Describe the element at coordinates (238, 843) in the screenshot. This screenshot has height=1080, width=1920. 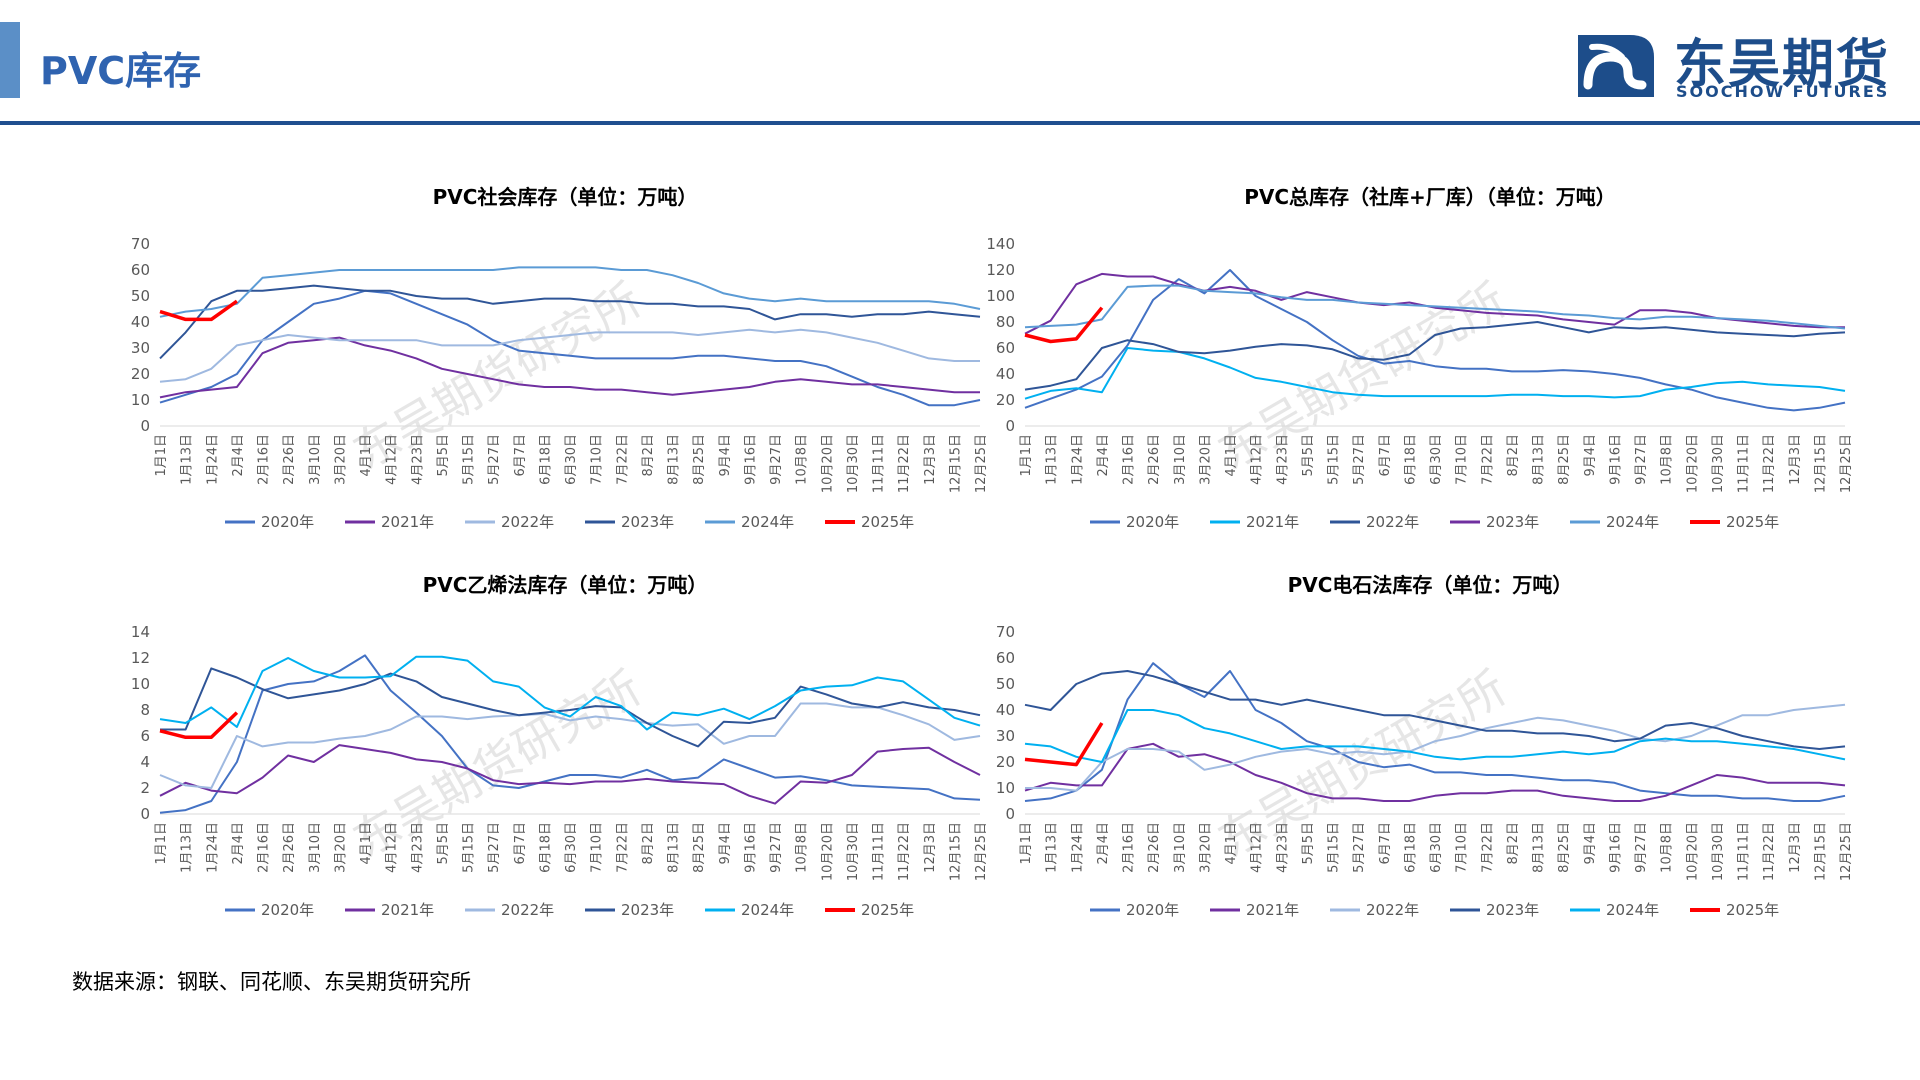
I see `x-tick-label: 2月4日` at that location.